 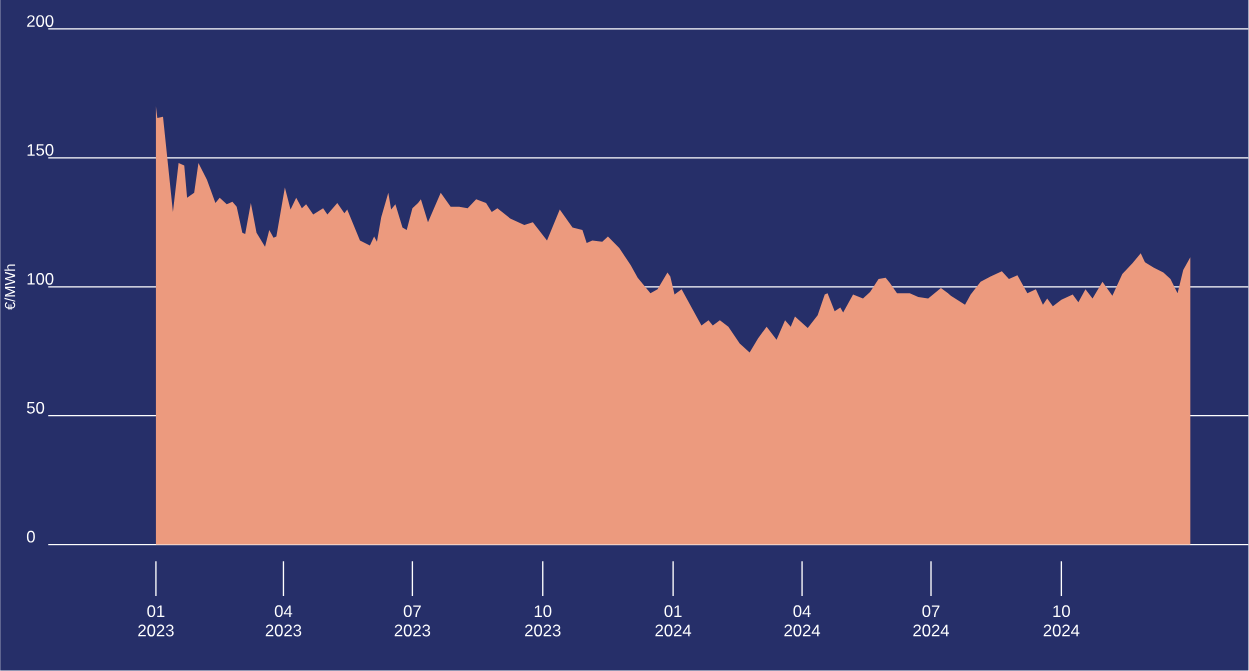 I want to click on y-tick-label: 50, so click(x=35, y=408).